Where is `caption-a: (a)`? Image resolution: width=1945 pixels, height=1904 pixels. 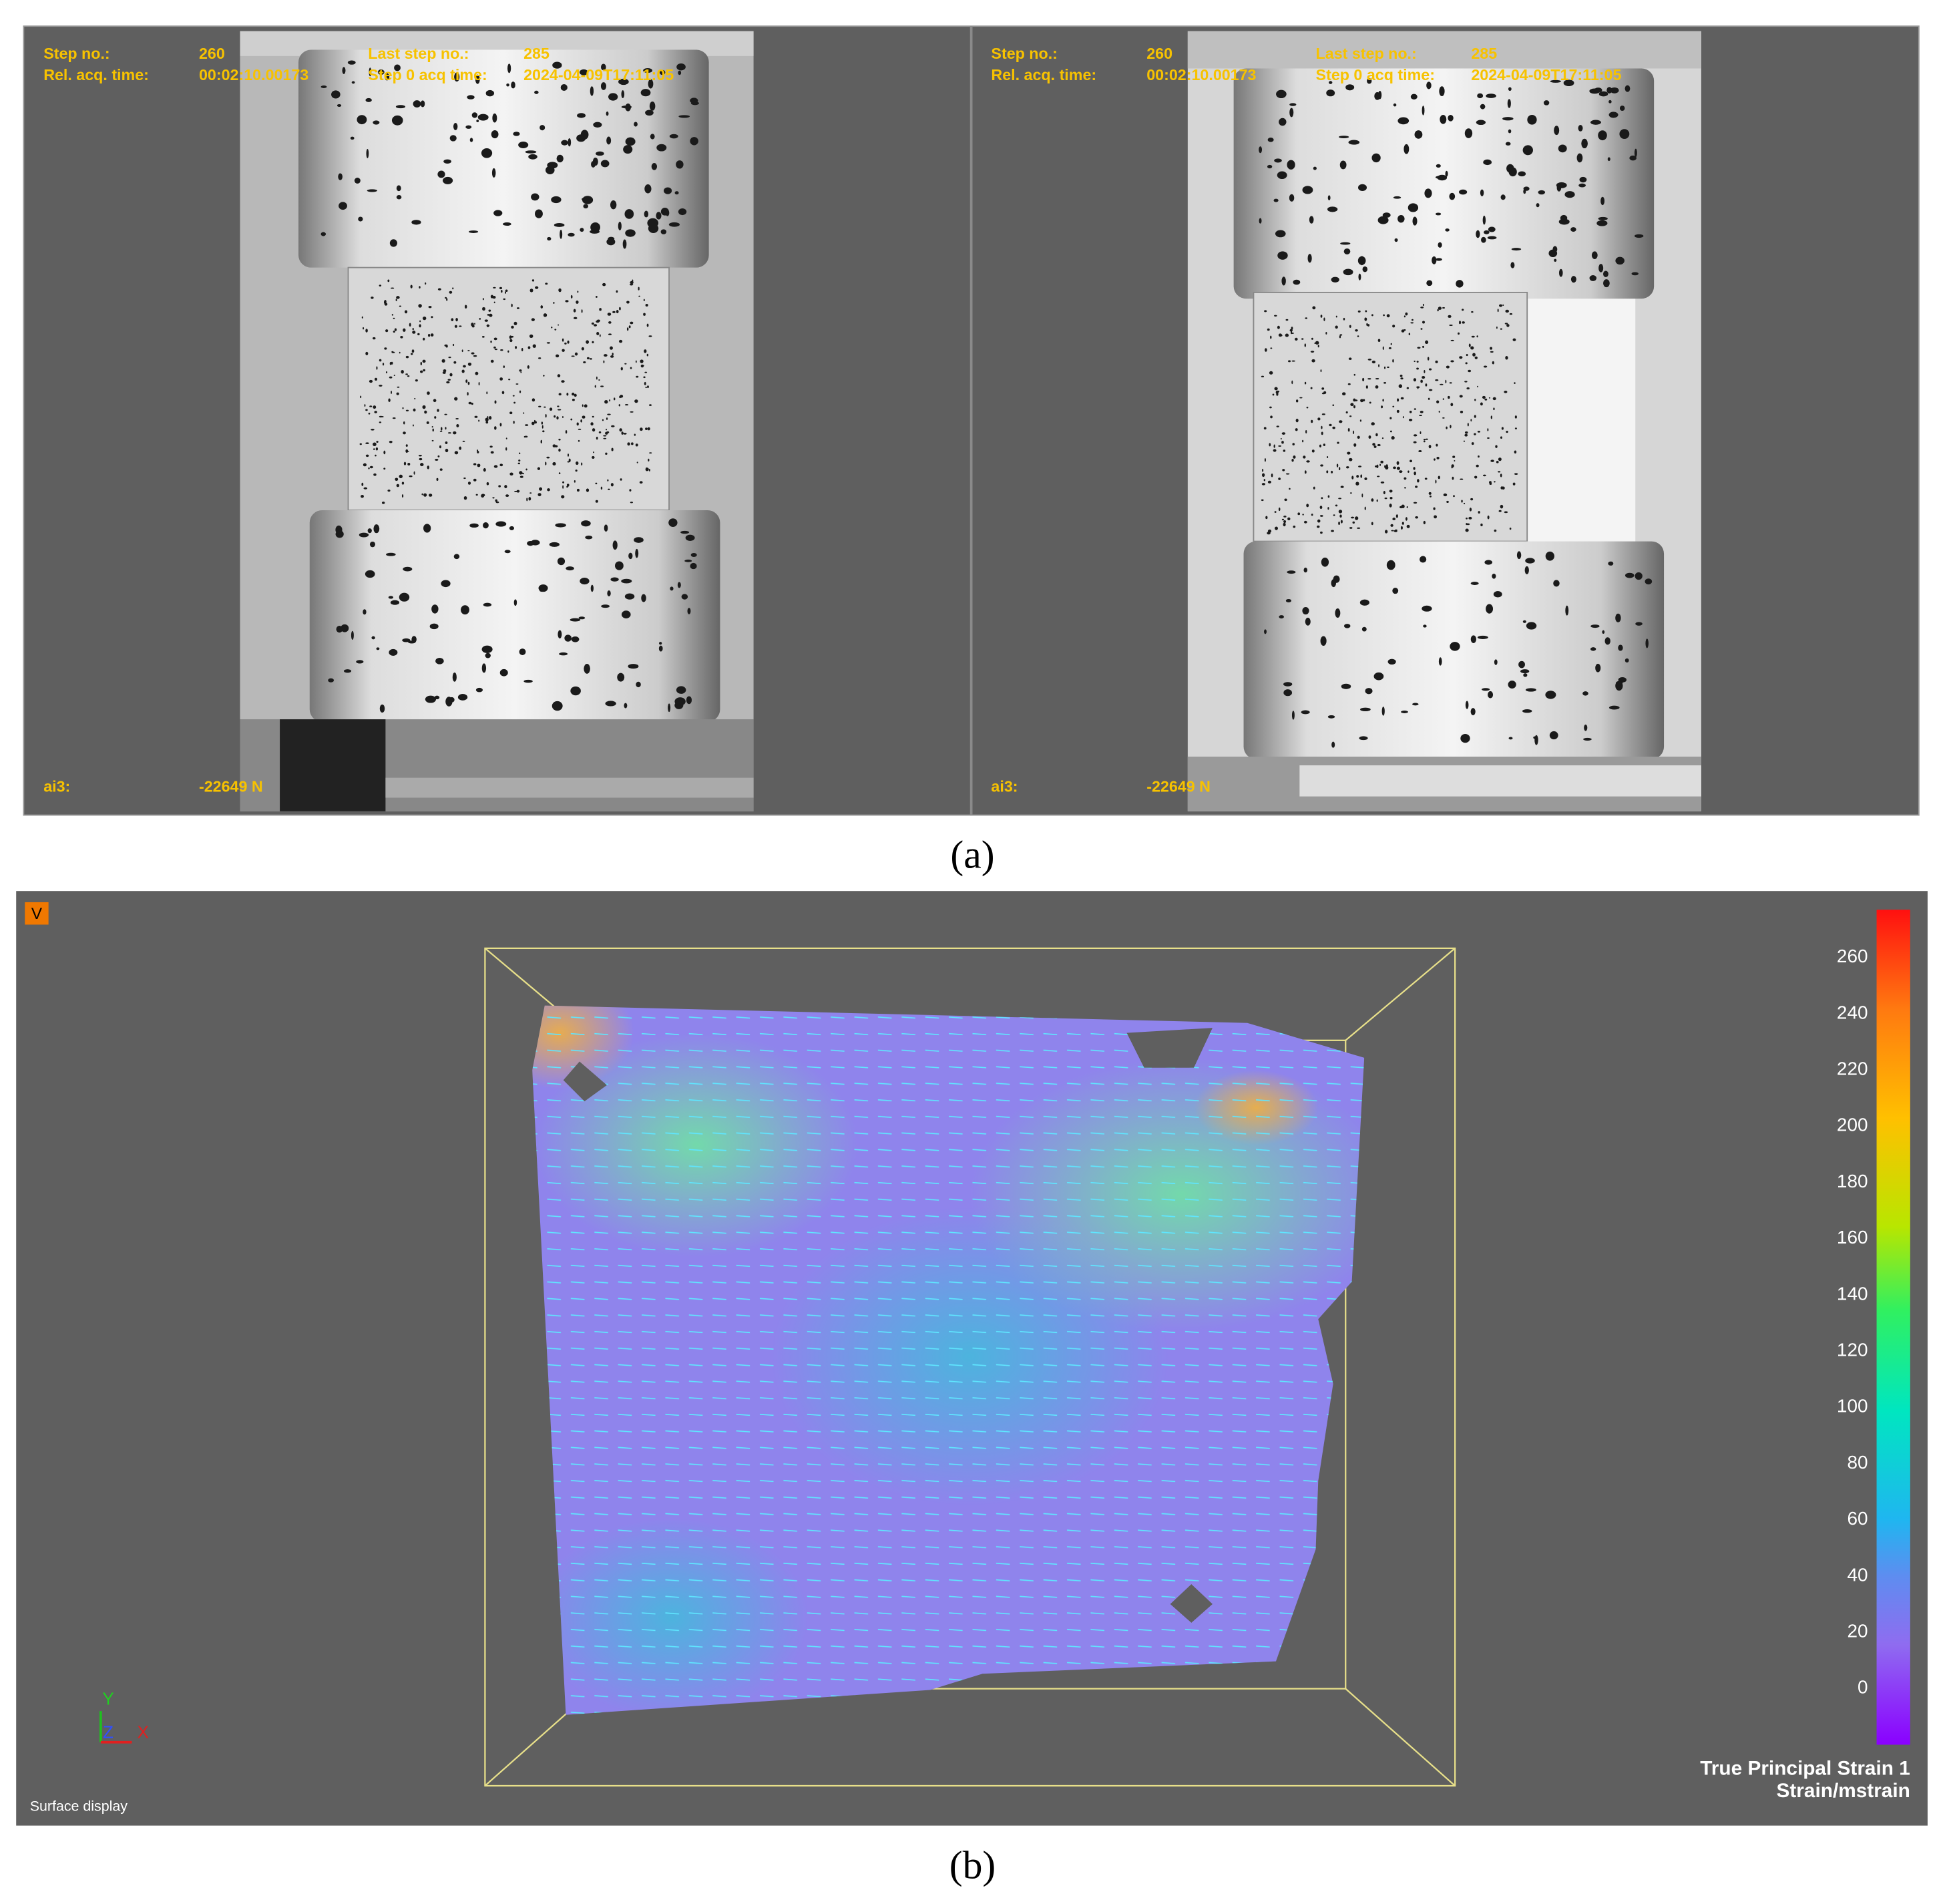 caption-a: (a) is located at coordinates (972, 854).